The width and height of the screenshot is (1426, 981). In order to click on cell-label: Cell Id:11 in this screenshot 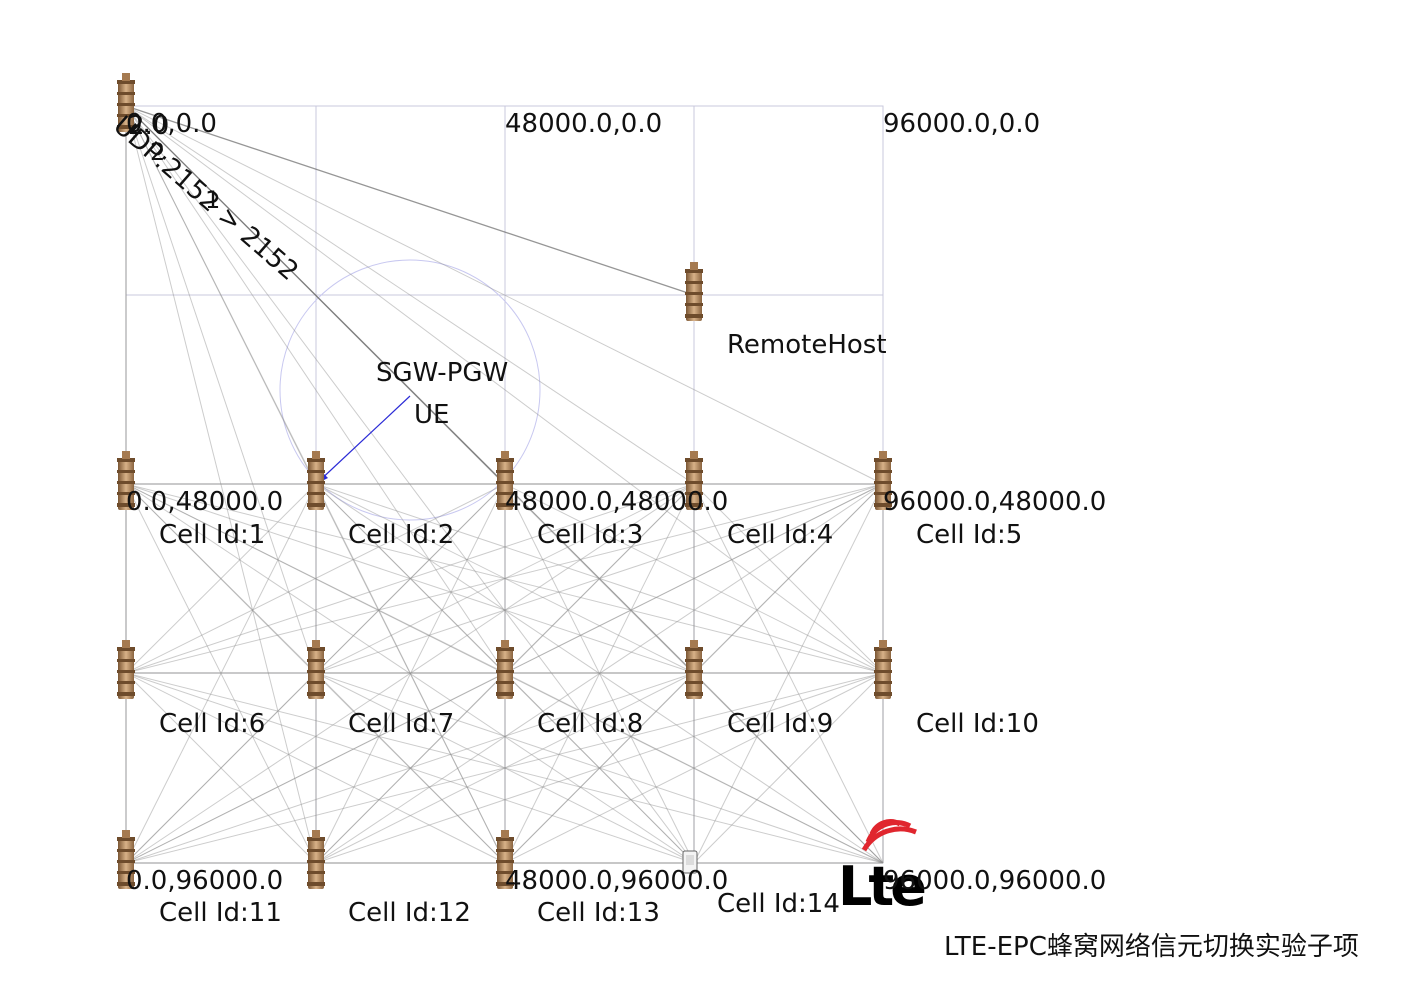, I will do `click(220, 913)`.